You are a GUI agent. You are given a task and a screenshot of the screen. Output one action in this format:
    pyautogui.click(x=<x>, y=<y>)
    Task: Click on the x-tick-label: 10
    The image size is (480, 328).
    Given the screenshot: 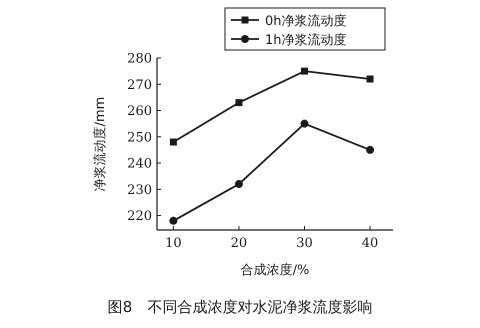 What is the action you would take?
    pyautogui.click(x=173, y=243)
    